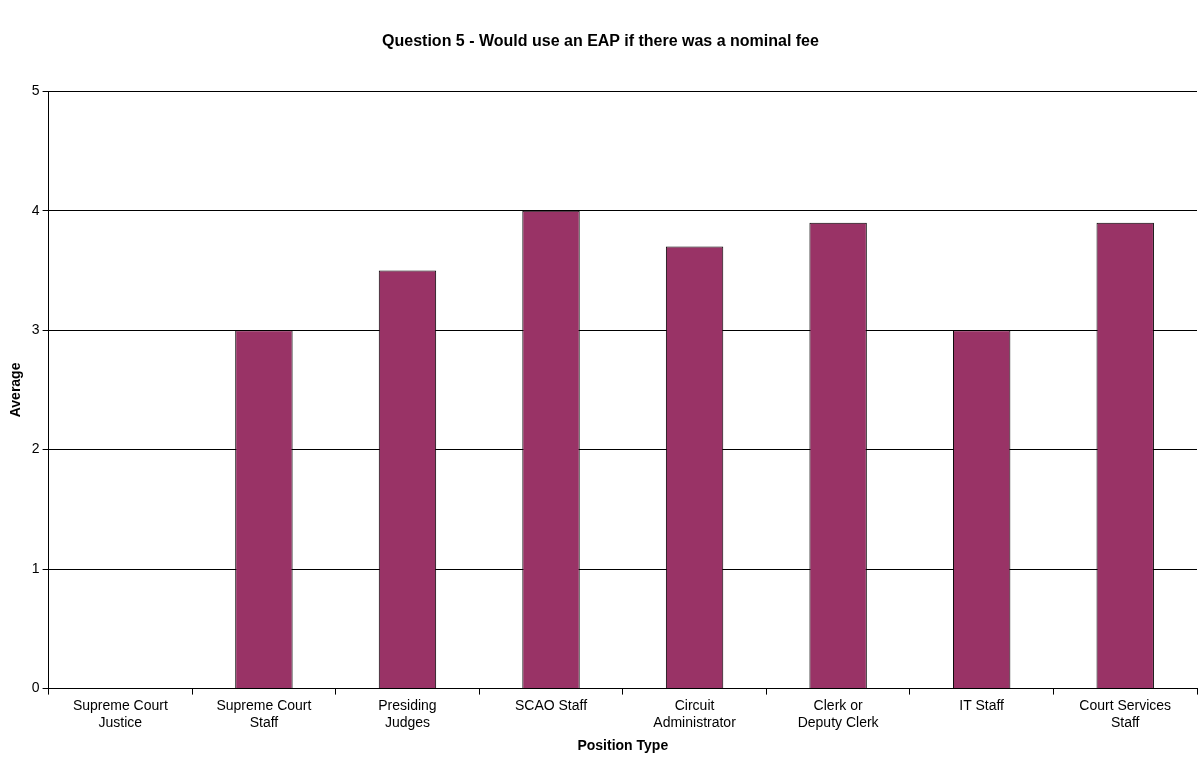 This screenshot has height=769, width=1199. I want to click on y-tick-label: 0, so click(35, 687).